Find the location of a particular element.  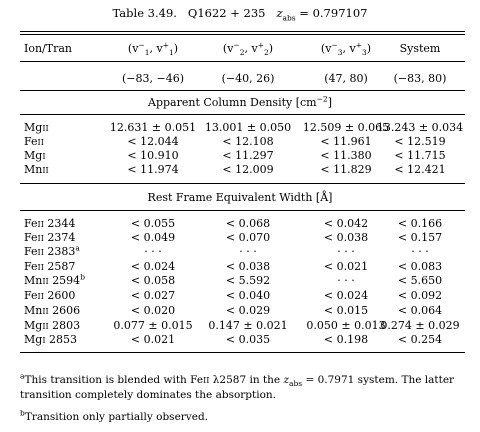

cell-sys: < 0.083 is located at coordinates (420, 266).